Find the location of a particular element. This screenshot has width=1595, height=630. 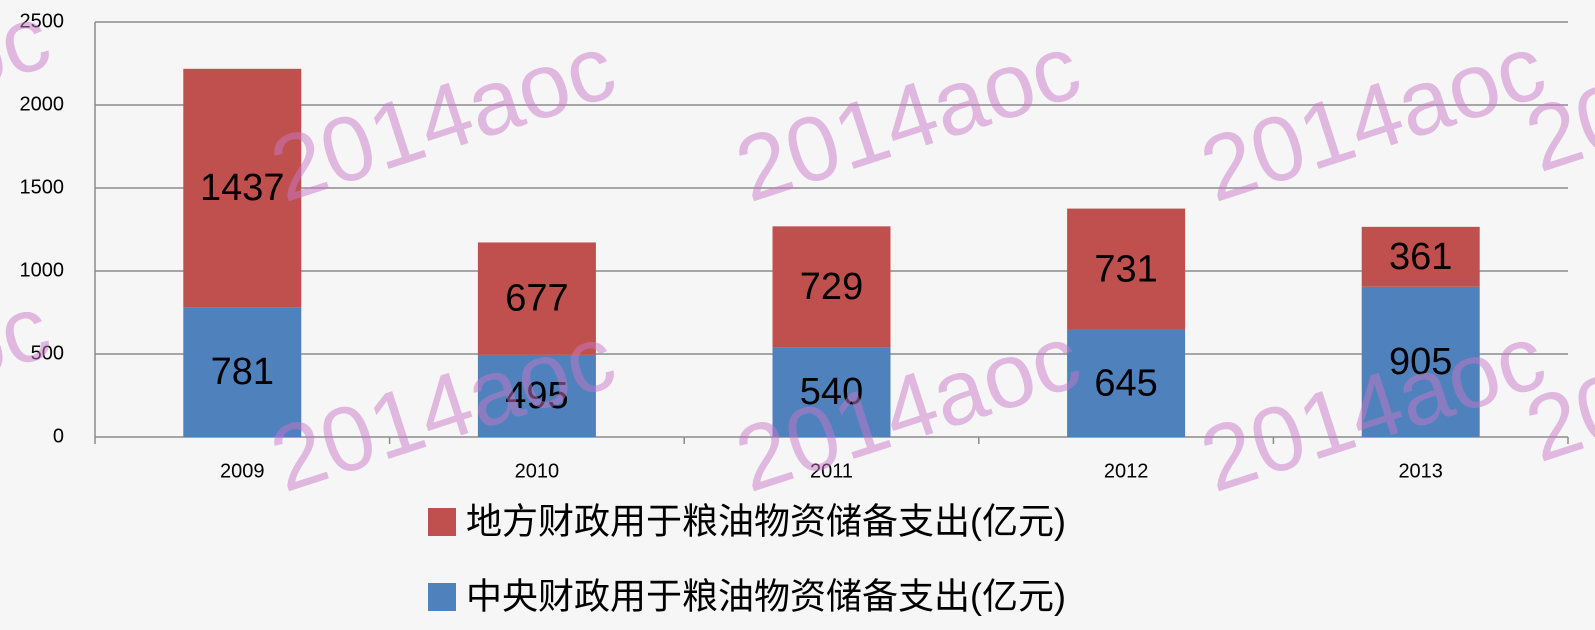

x-tick-label: 2013 is located at coordinates (1420, 471).